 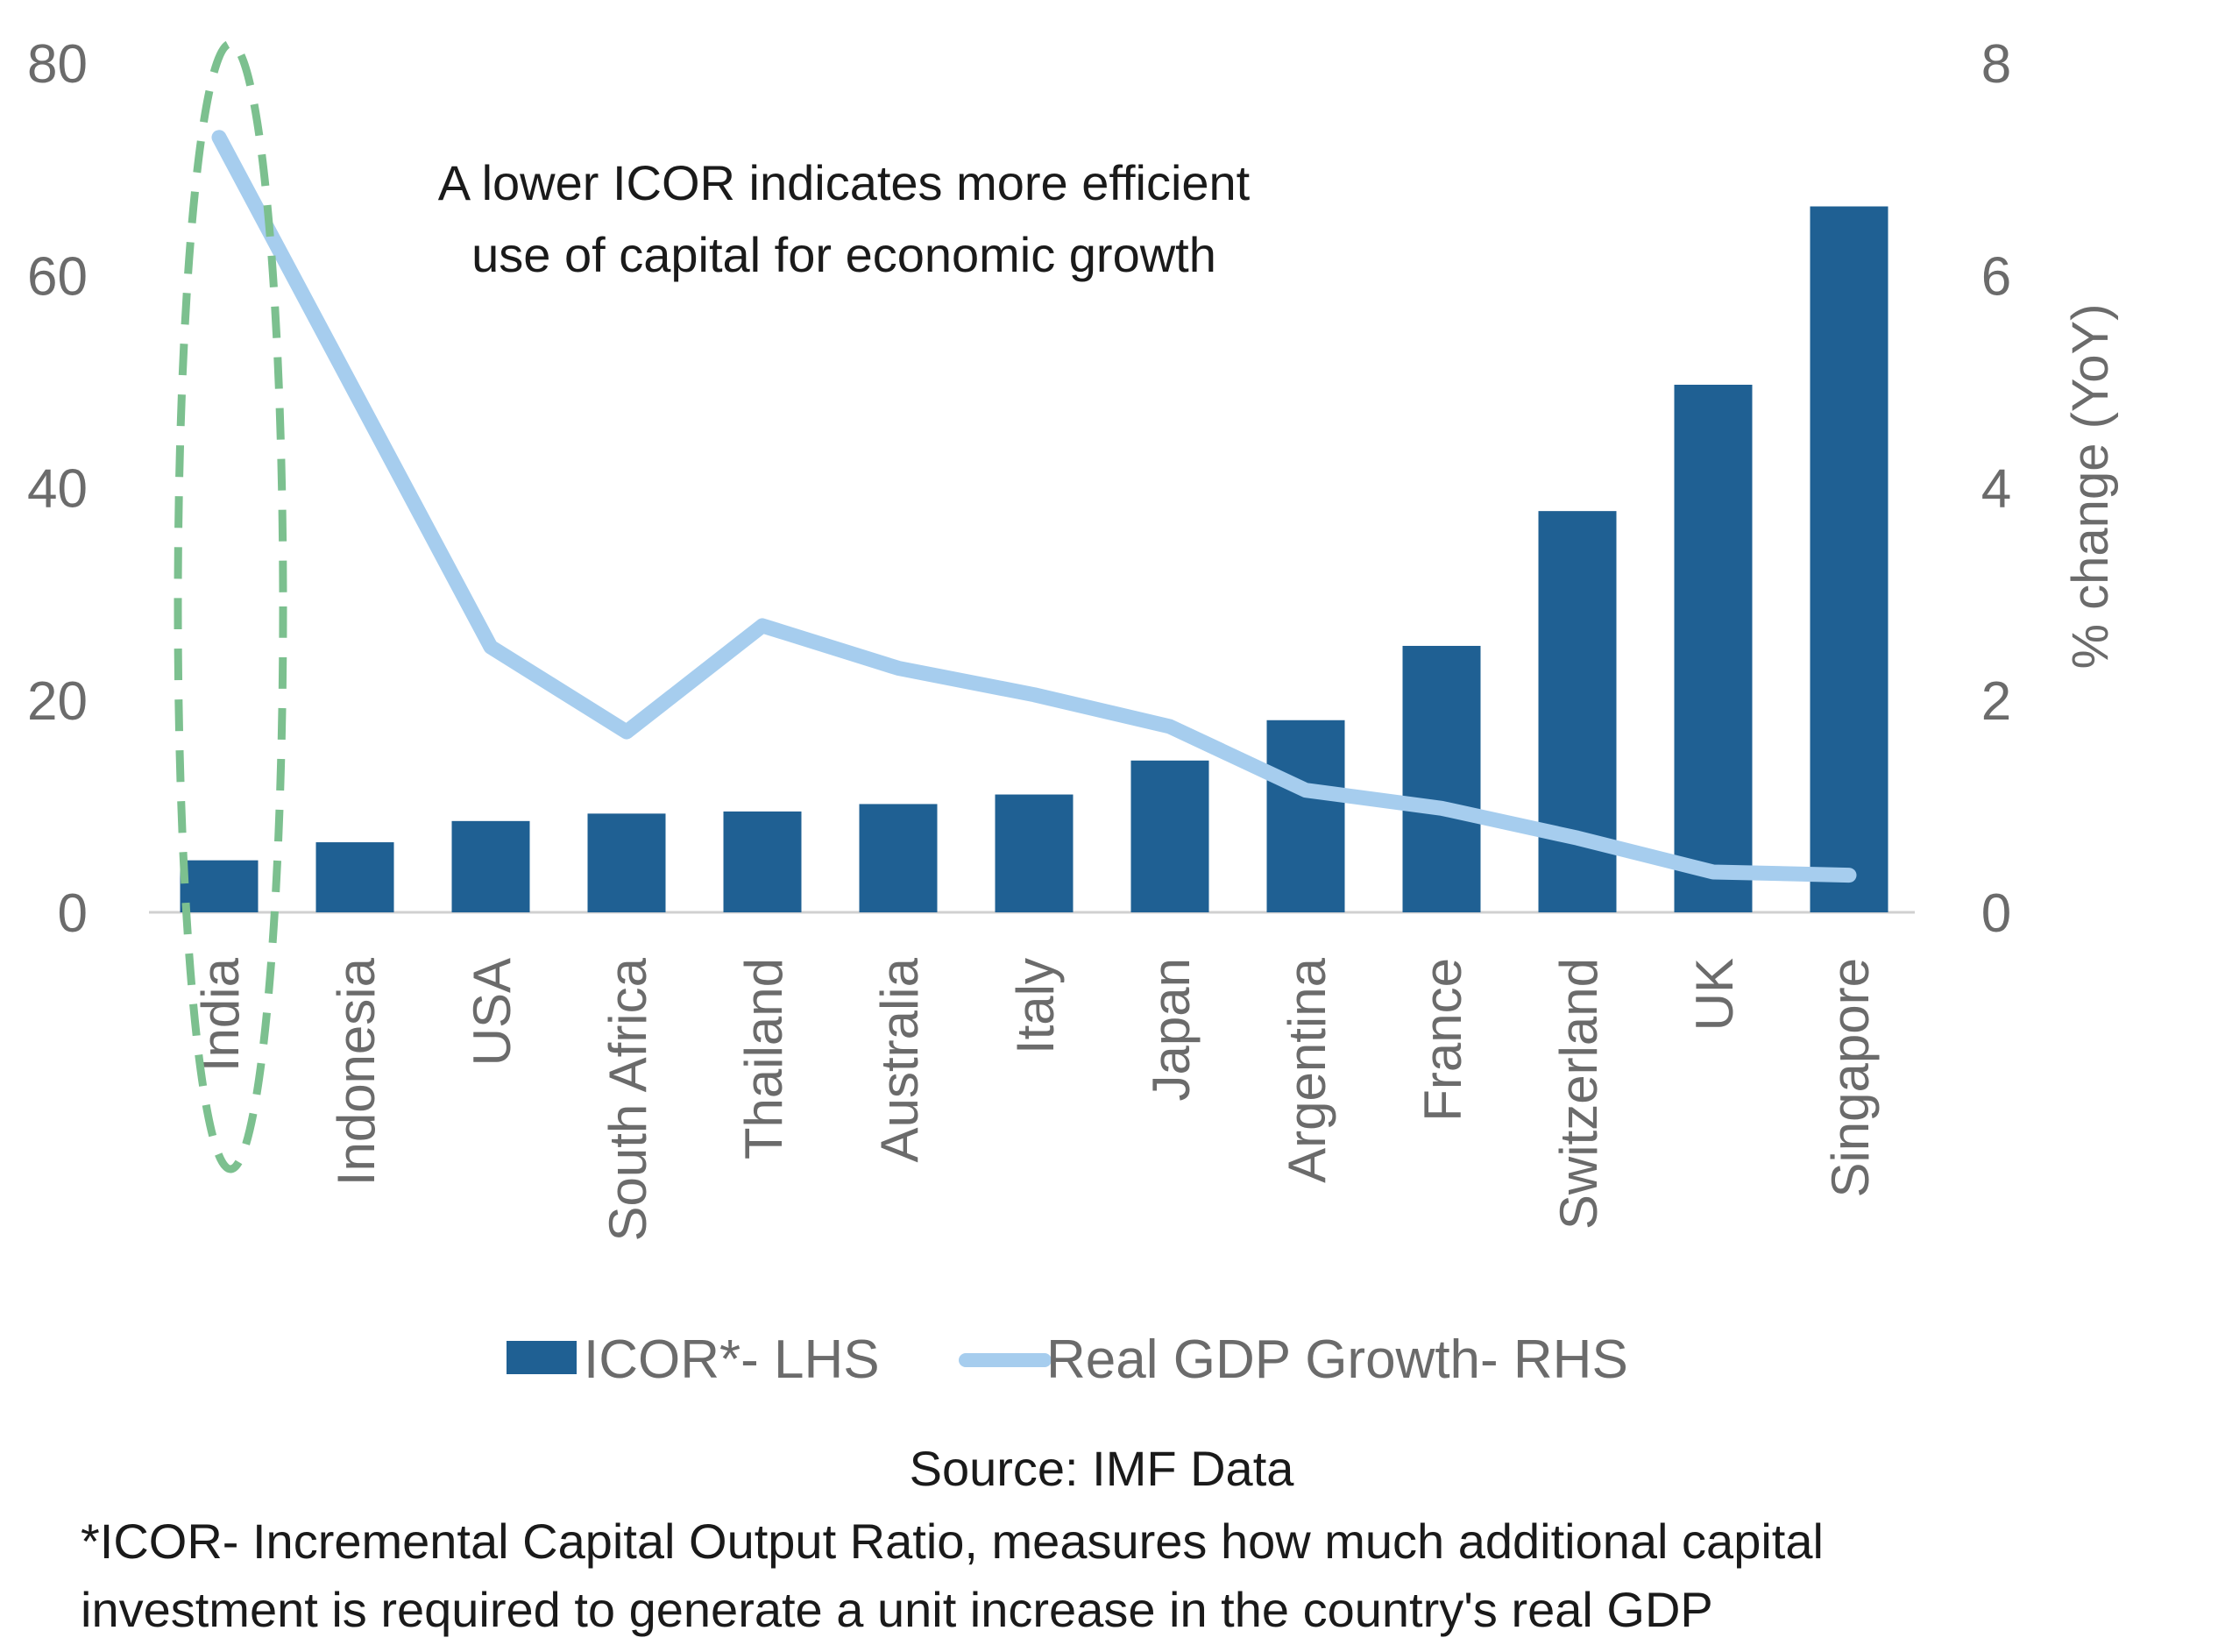 What do you see at coordinates (1849, 559) in the screenshot?
I see `bar-singapore` at bounding box center [1849, 559].